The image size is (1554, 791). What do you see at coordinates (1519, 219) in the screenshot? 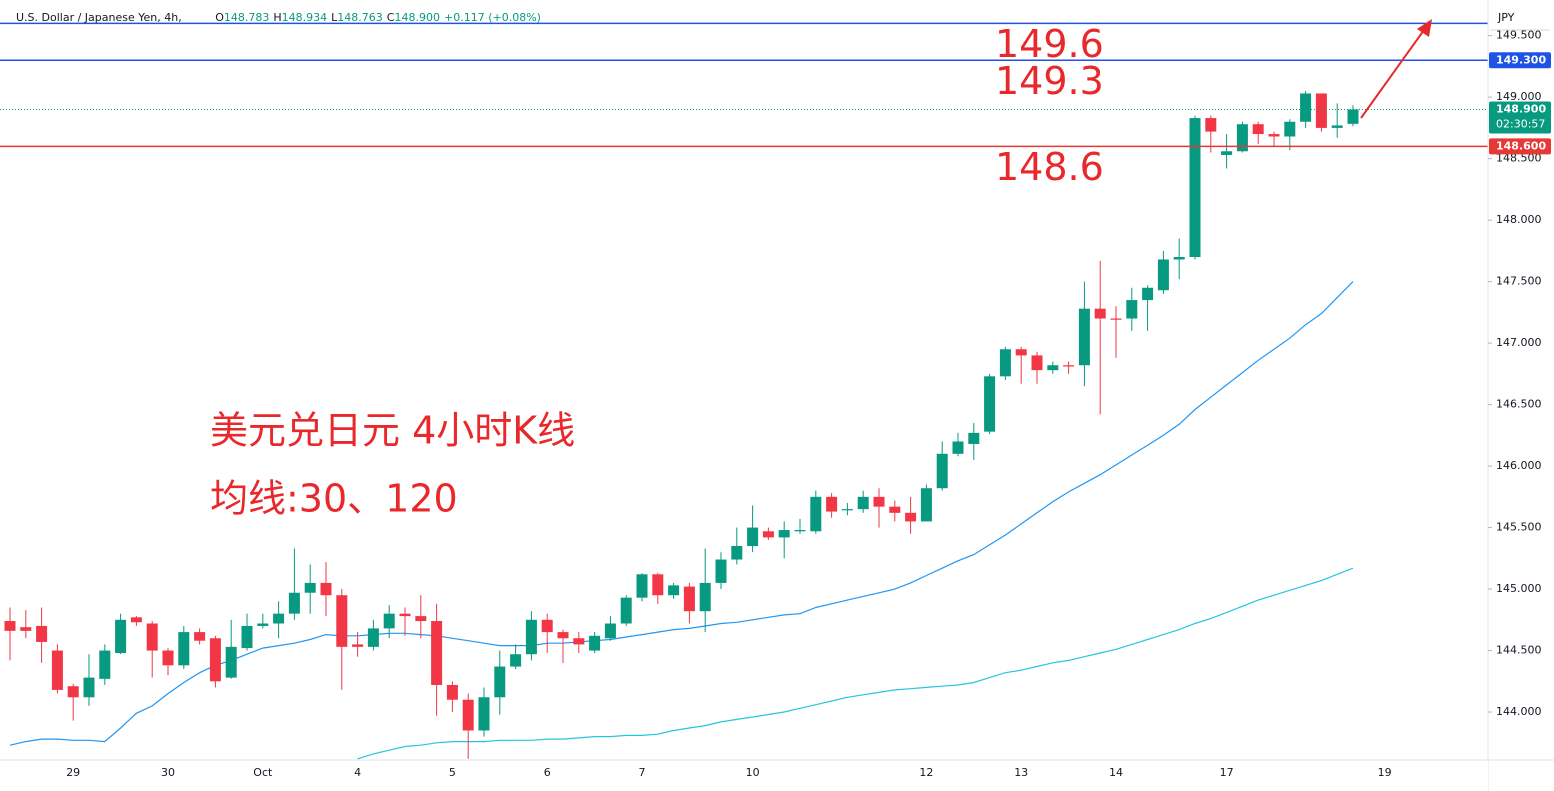
I see `y-tick-label: 148.000` at bounding box center [1519, 219].